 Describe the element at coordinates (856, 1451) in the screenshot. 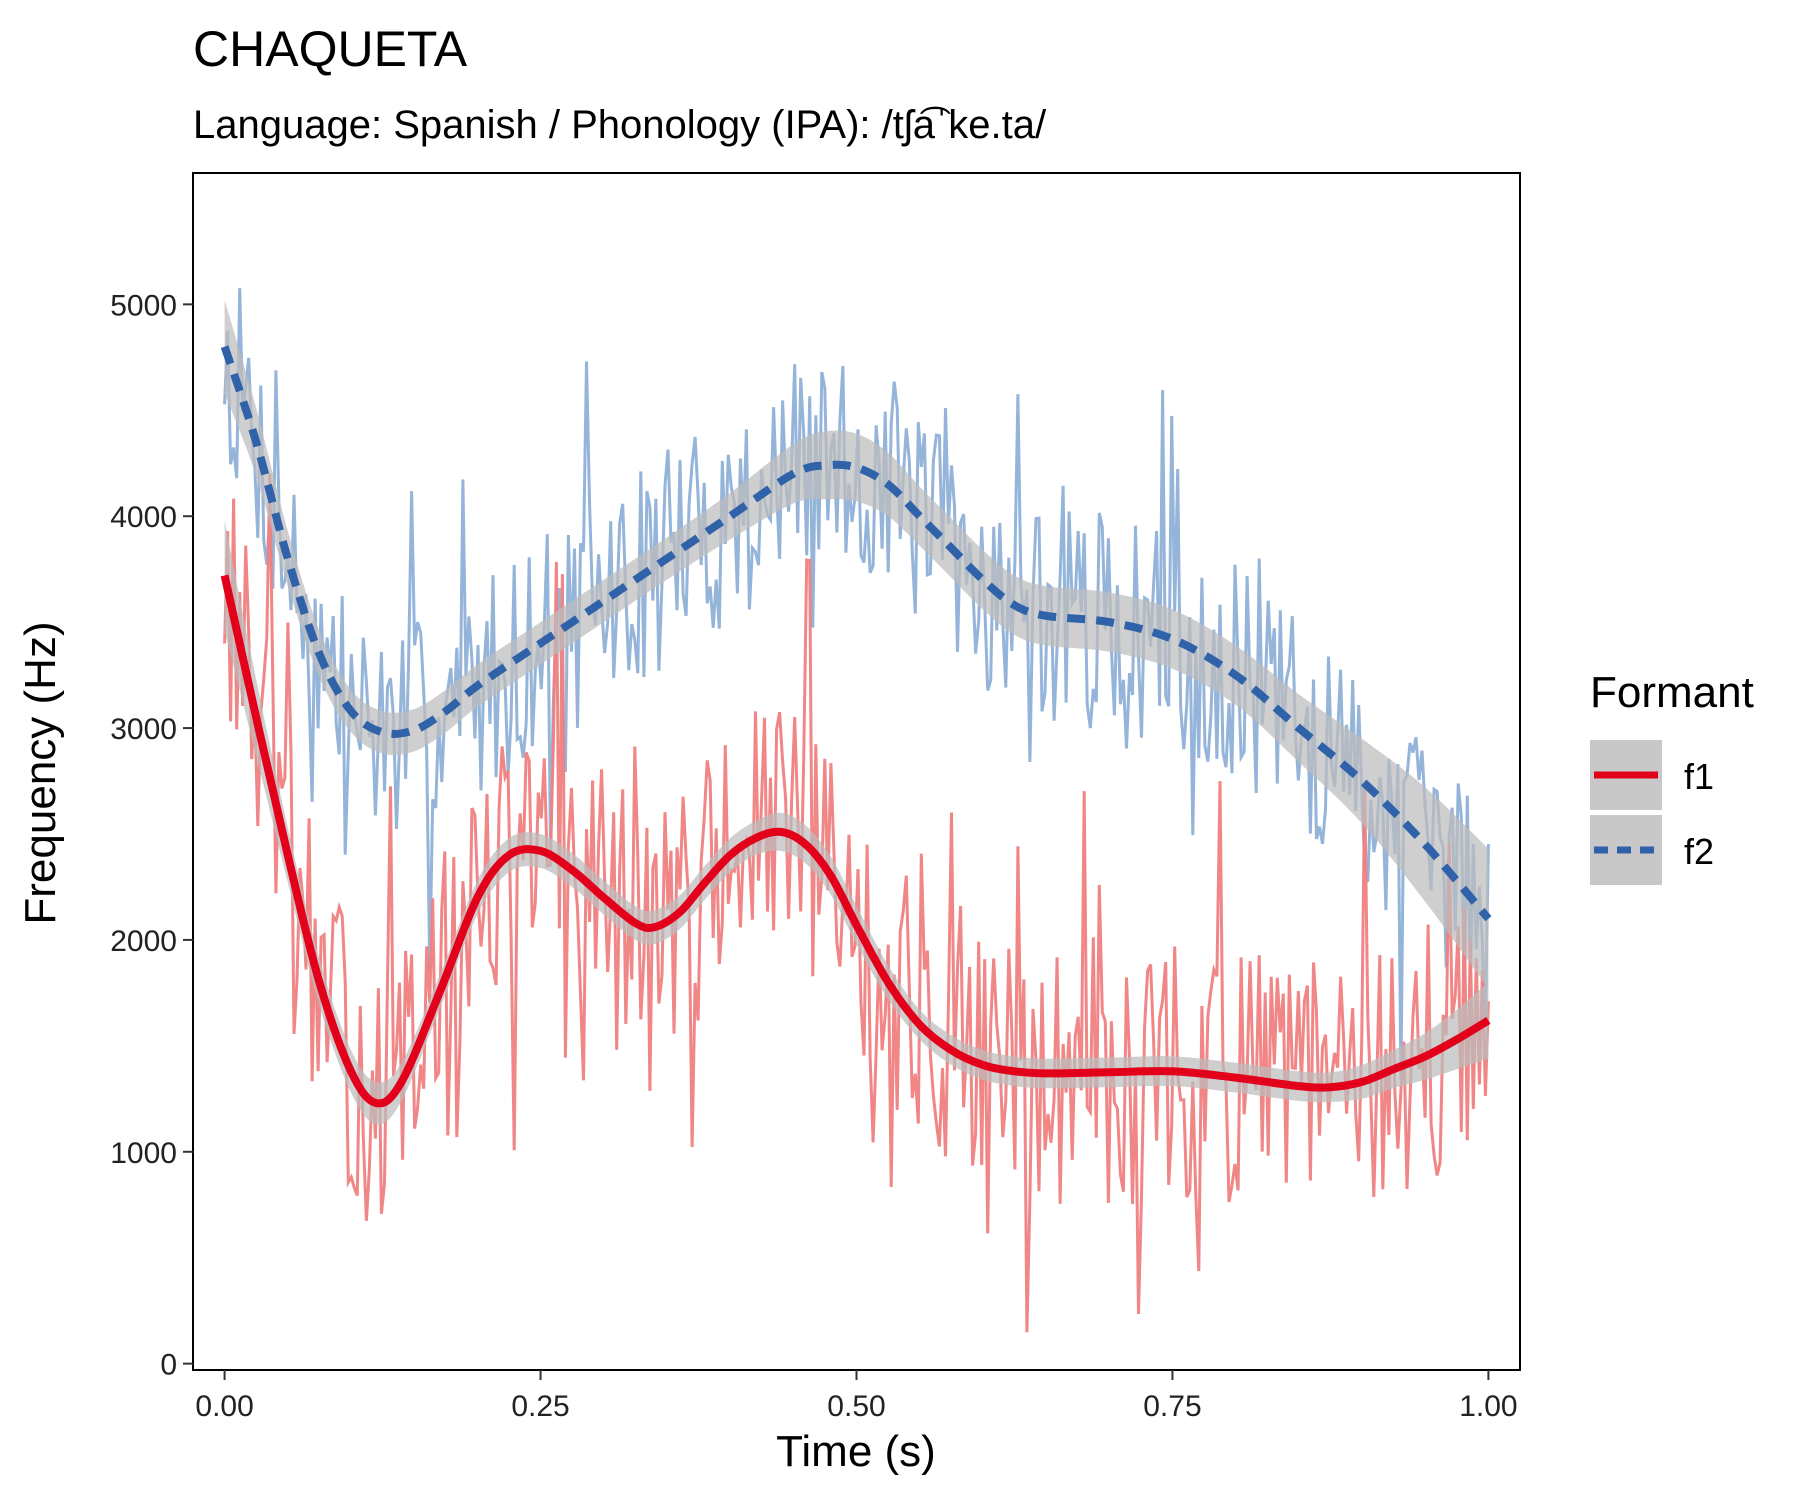

I see `x-axis-label: Time (s)` at that location.